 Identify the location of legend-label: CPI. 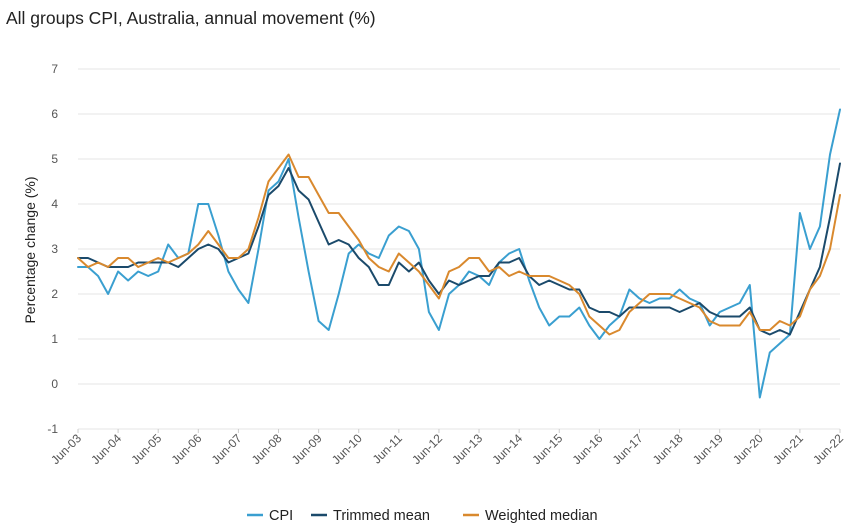
(281, 516).